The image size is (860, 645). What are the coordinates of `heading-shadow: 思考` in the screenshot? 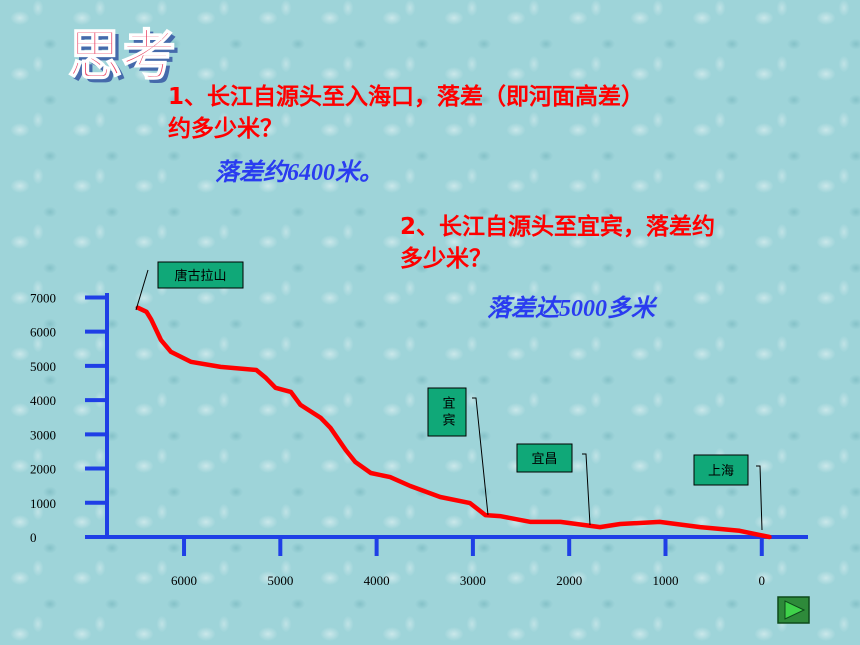 It's located at (126, 59).